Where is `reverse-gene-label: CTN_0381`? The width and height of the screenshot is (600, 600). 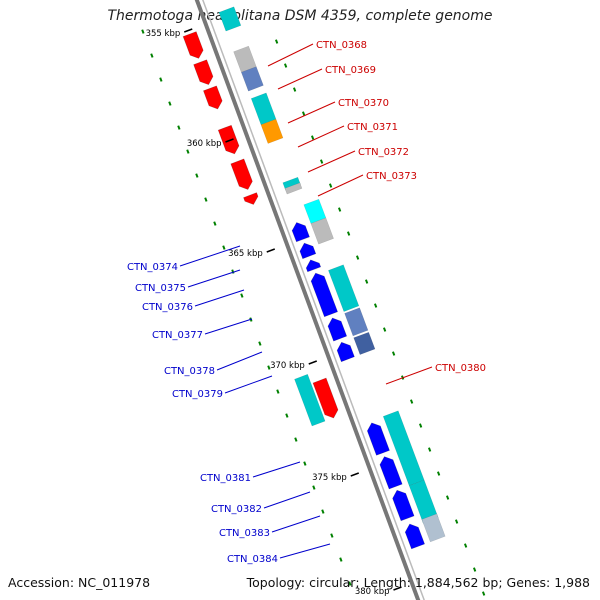
reverse-gene-label: CTN_0381 is located at coordinates (225, 478).